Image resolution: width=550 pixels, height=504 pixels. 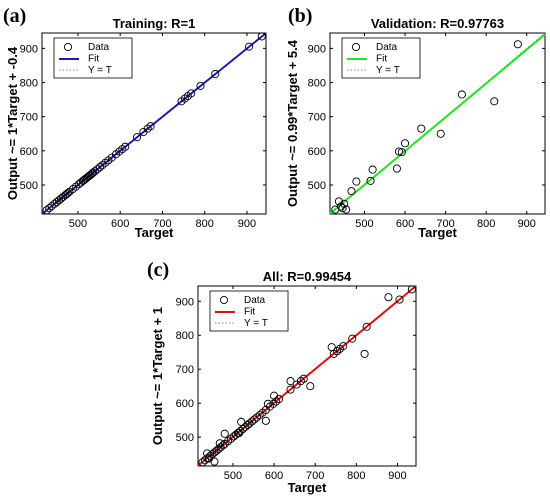 I want to click on panel-label-b: (b), so click(x=300, y=16).